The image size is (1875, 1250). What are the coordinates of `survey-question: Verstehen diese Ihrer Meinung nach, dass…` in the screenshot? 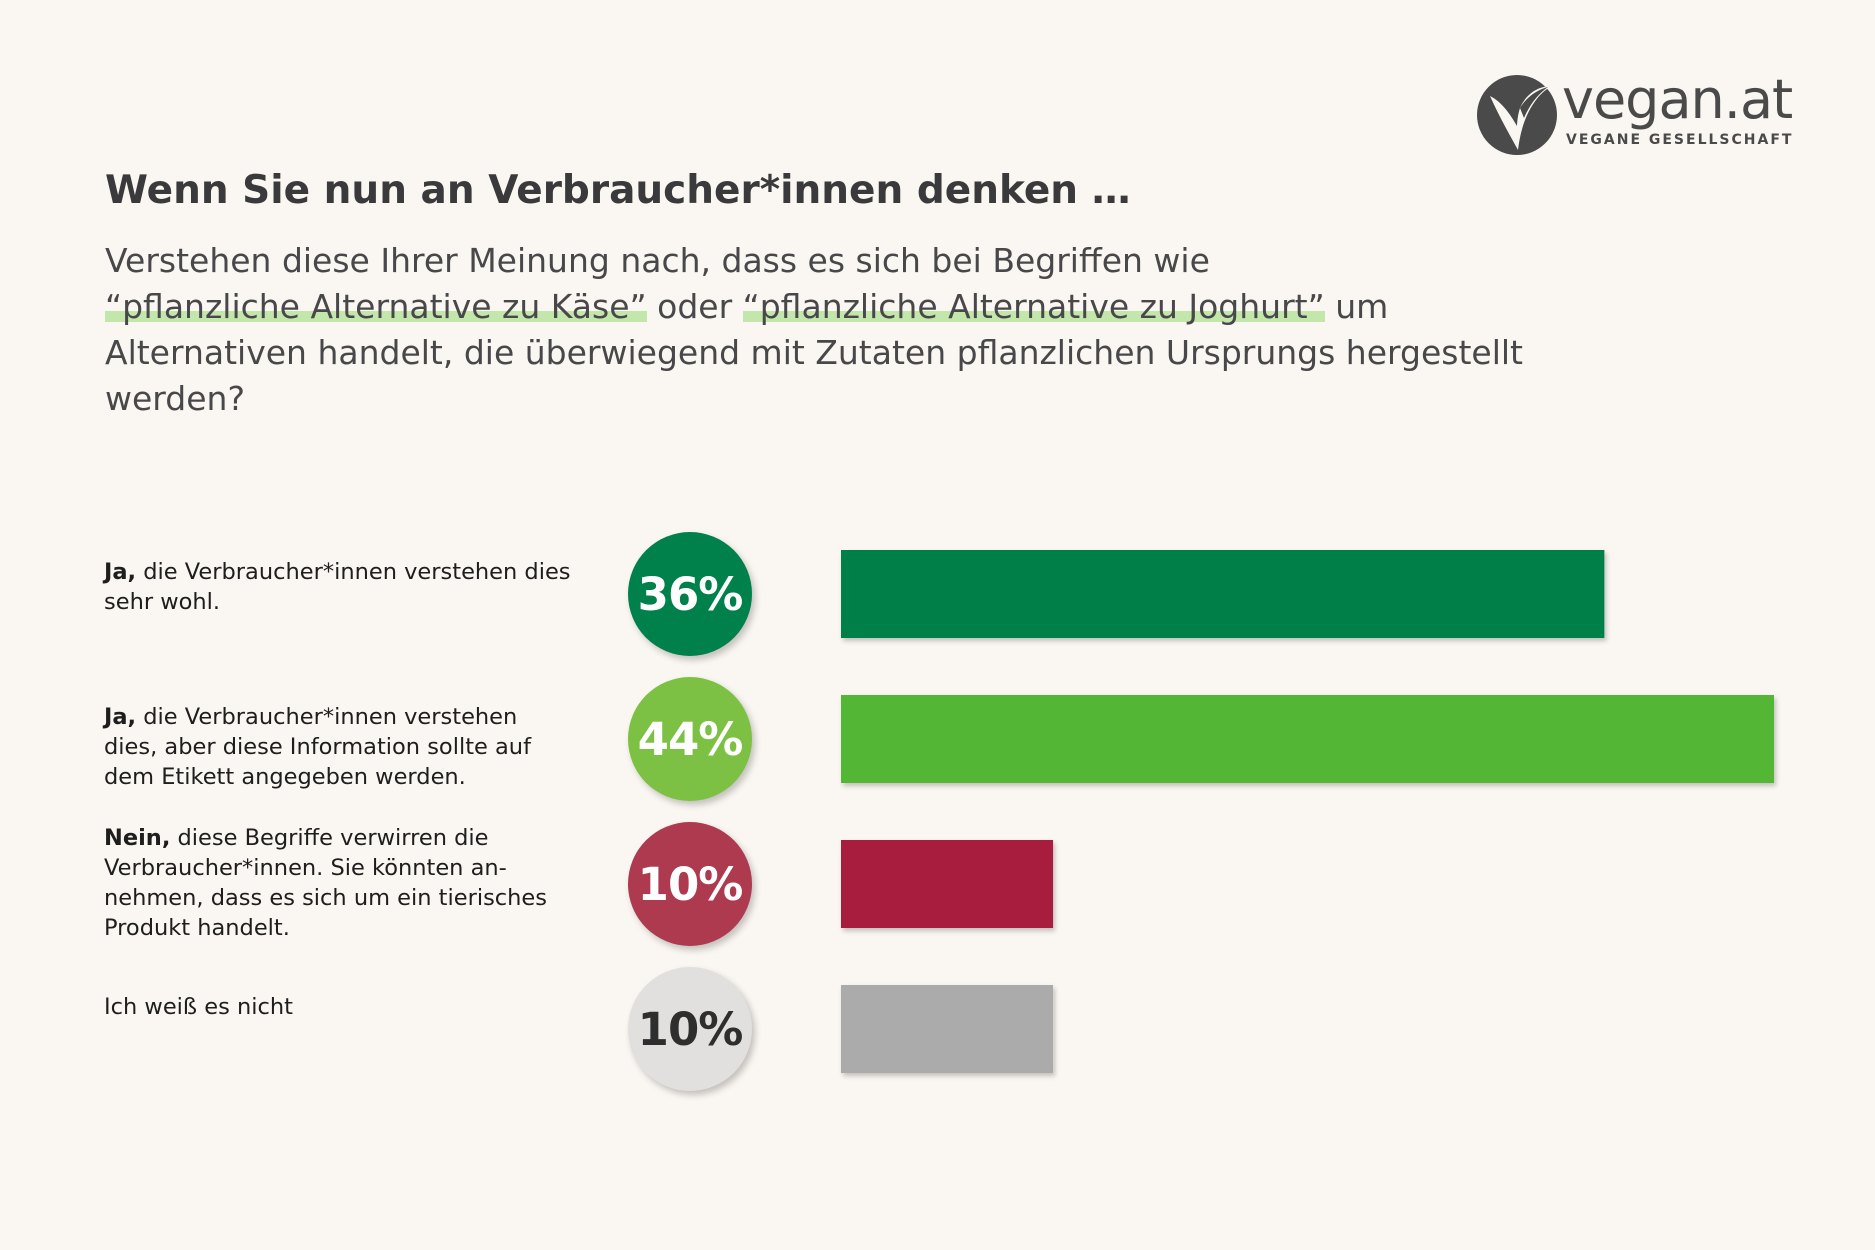 It's located at (815, 330).